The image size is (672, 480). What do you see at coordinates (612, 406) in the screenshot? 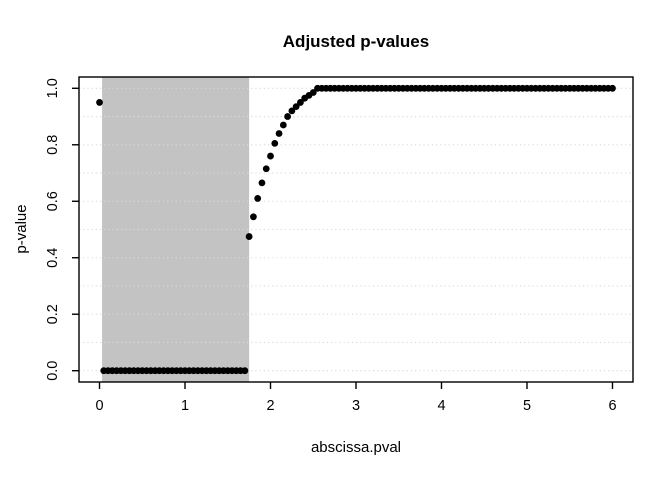
I see `x-tick-label: 6` at bounding box center [612, 406].